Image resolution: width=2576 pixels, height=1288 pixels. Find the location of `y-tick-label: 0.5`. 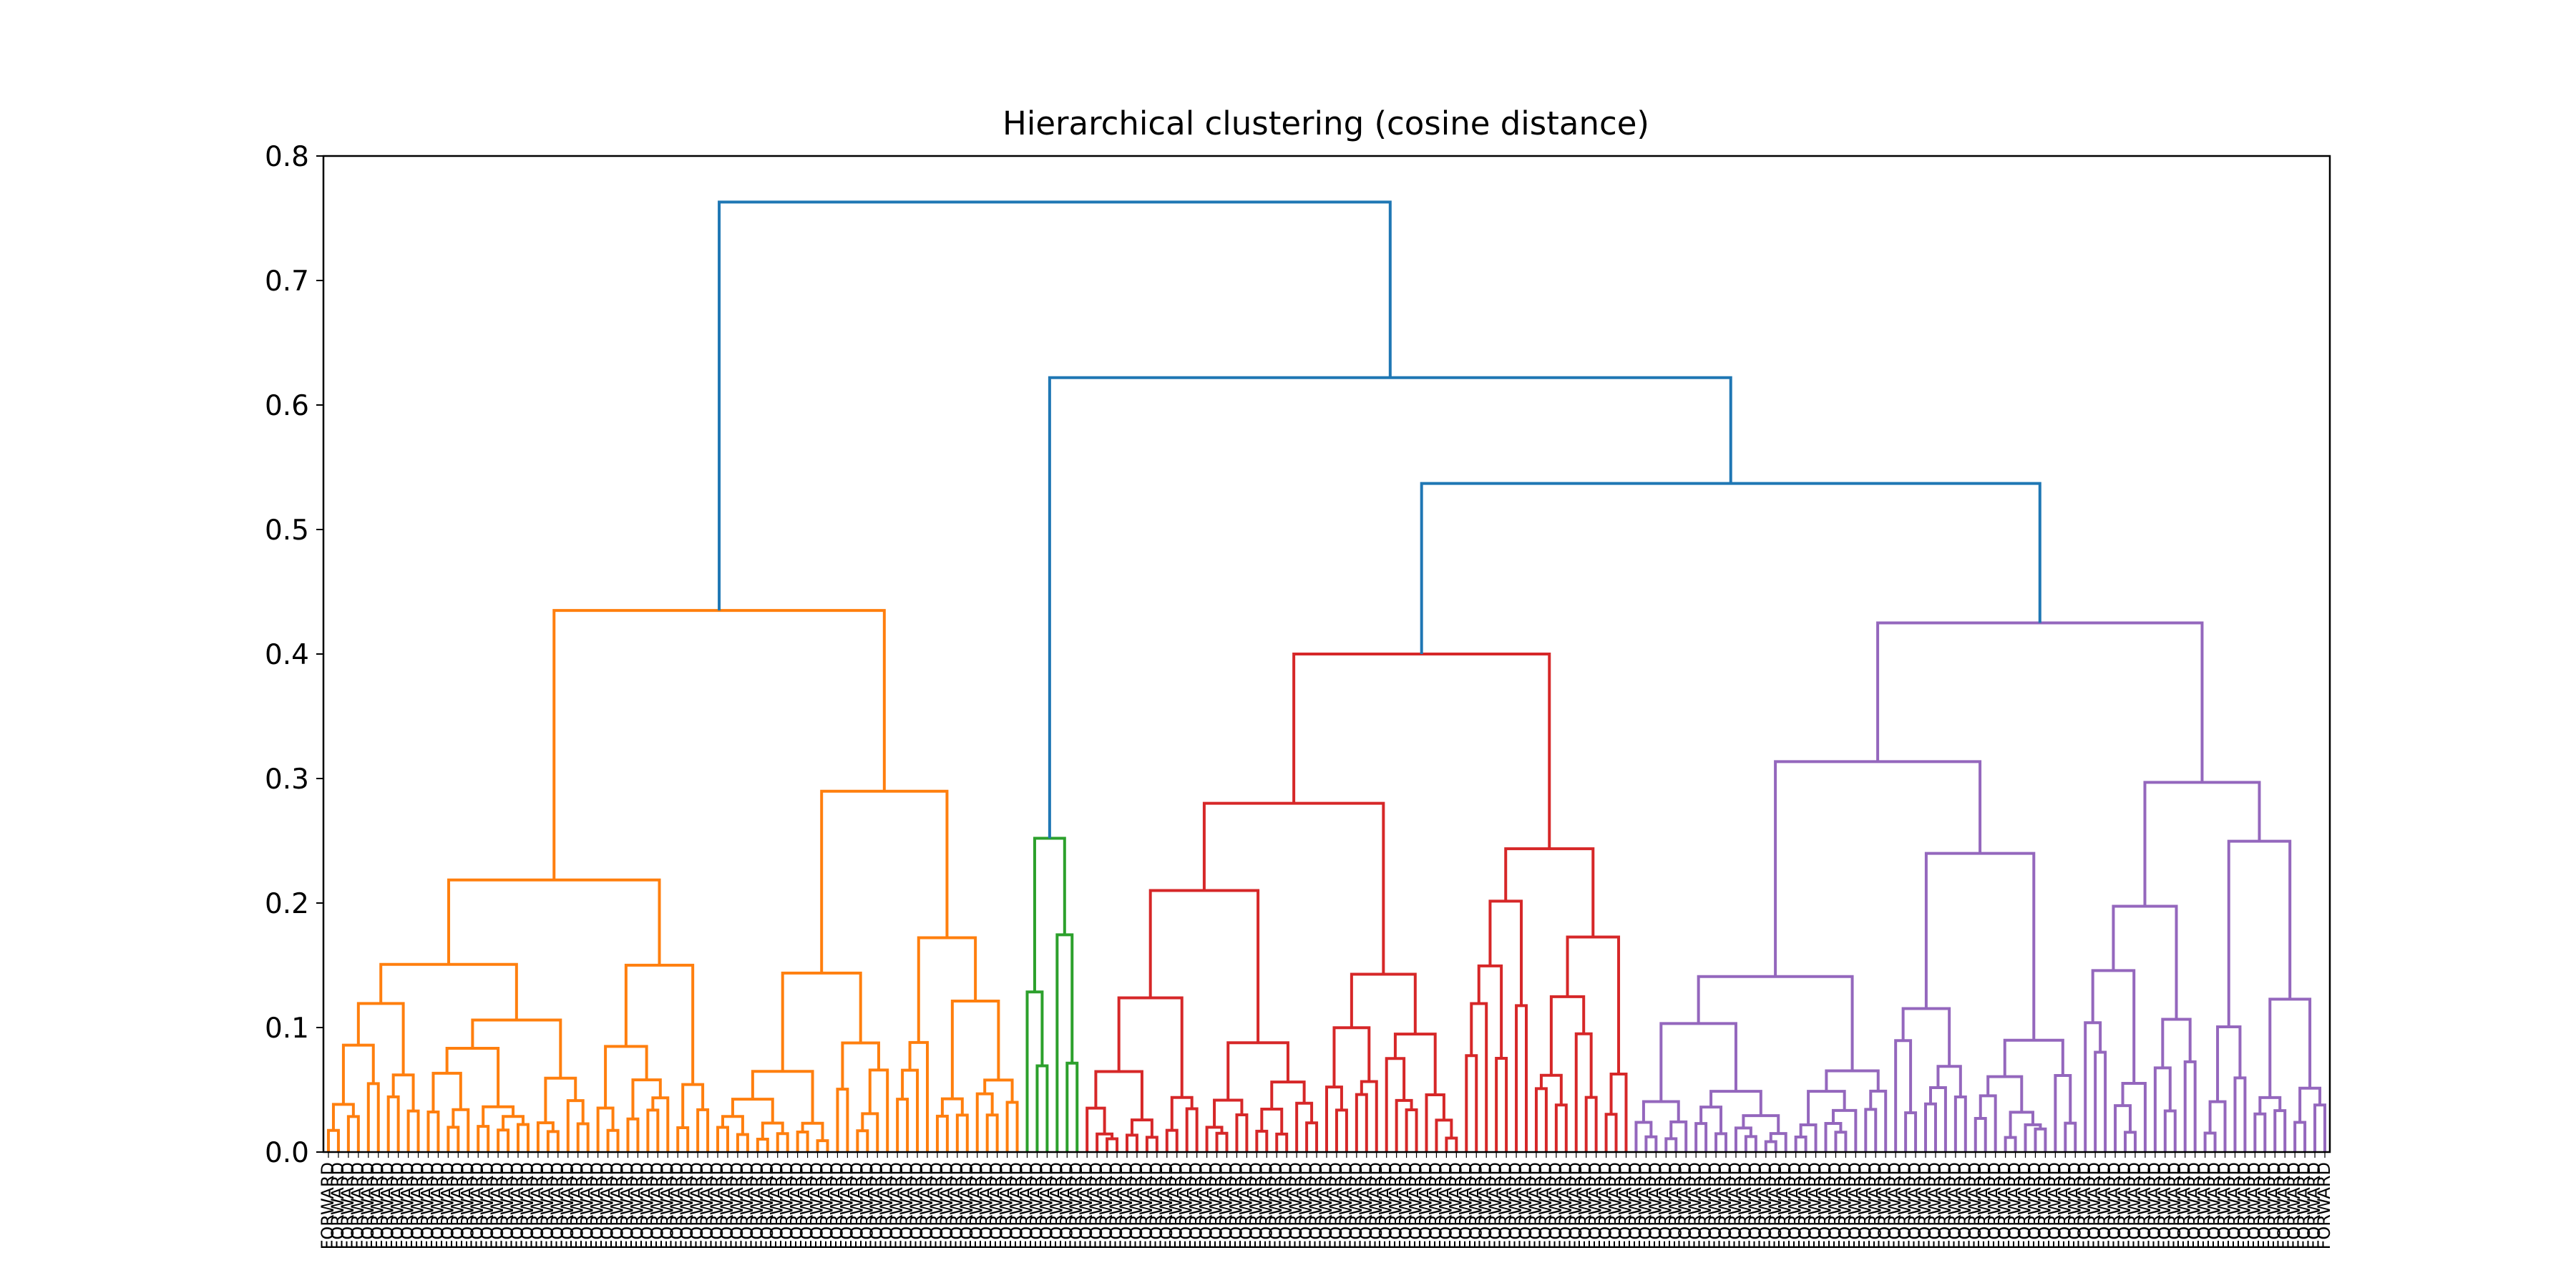

y-tick-label: 0.5 is located at coordinates (287, 530).